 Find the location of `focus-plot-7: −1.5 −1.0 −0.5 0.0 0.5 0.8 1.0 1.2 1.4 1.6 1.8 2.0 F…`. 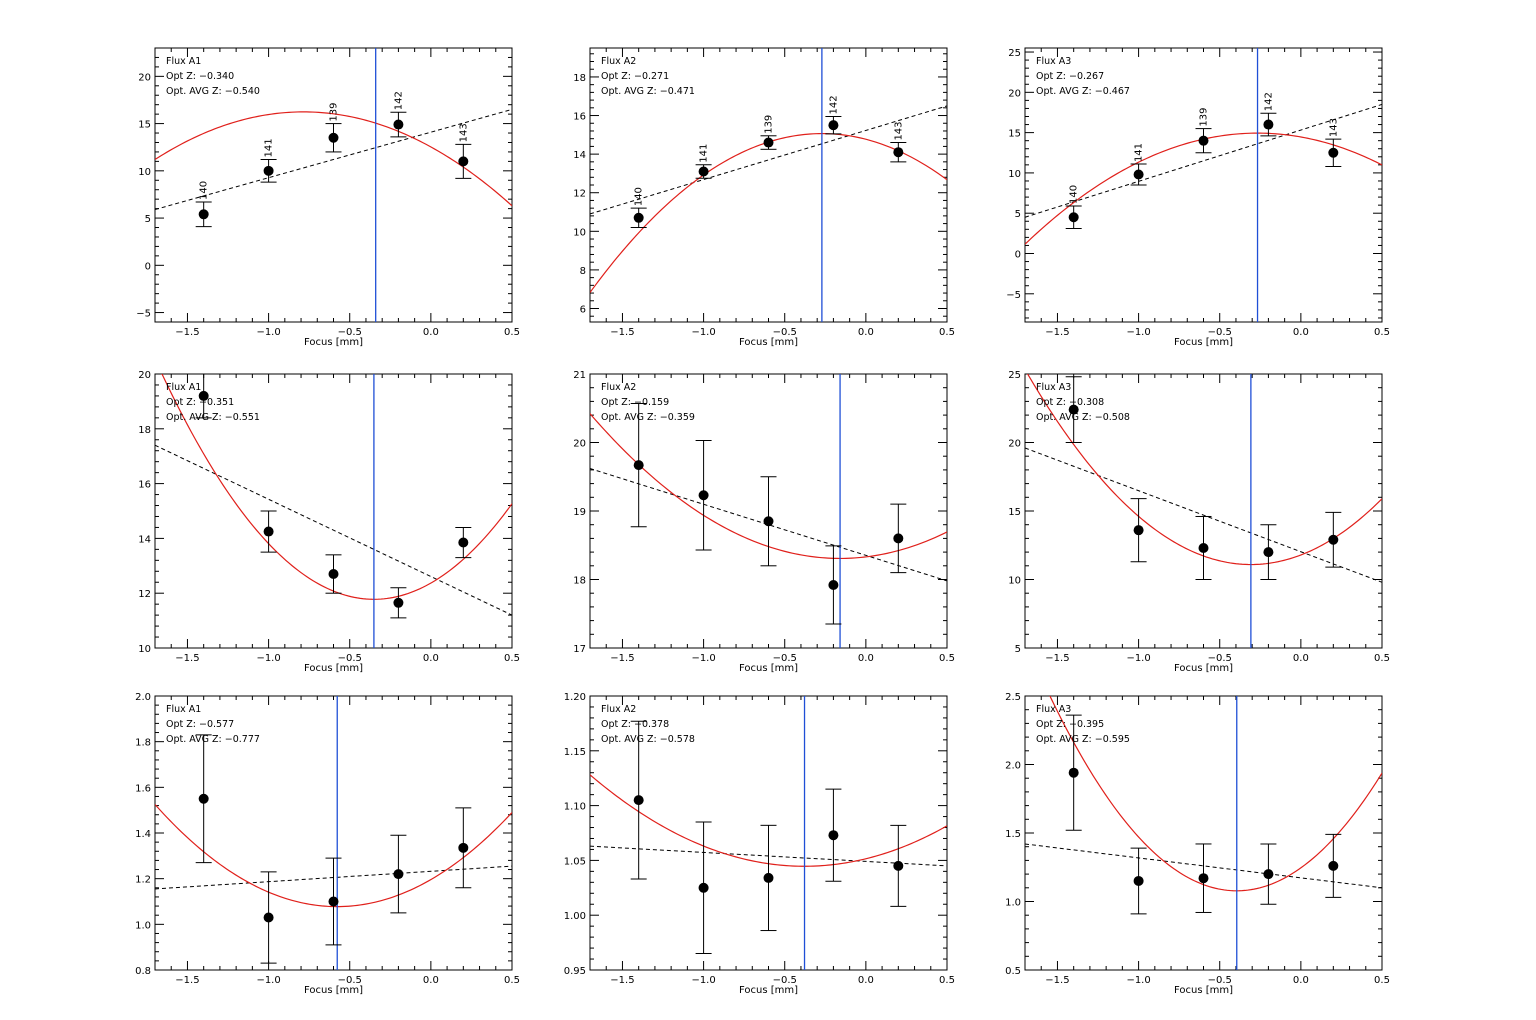

focus-plot-7: −1.5 −1.0 −0.5 0.0 0.5 0.8 1.0 1.2 1.4 1.6 1.8 2.0 F… is located at coordinates (327, 844).